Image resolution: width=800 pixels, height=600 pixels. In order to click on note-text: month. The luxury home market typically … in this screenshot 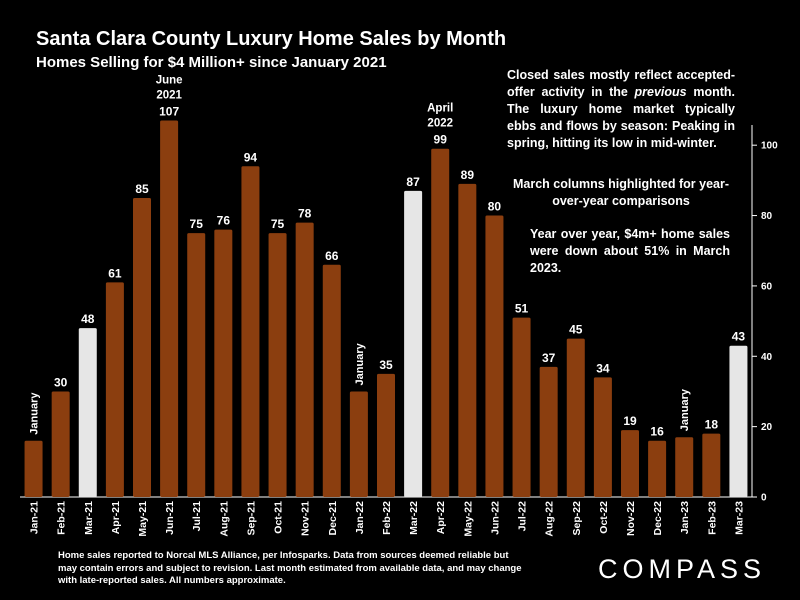, I will do `click(621, 117)`.